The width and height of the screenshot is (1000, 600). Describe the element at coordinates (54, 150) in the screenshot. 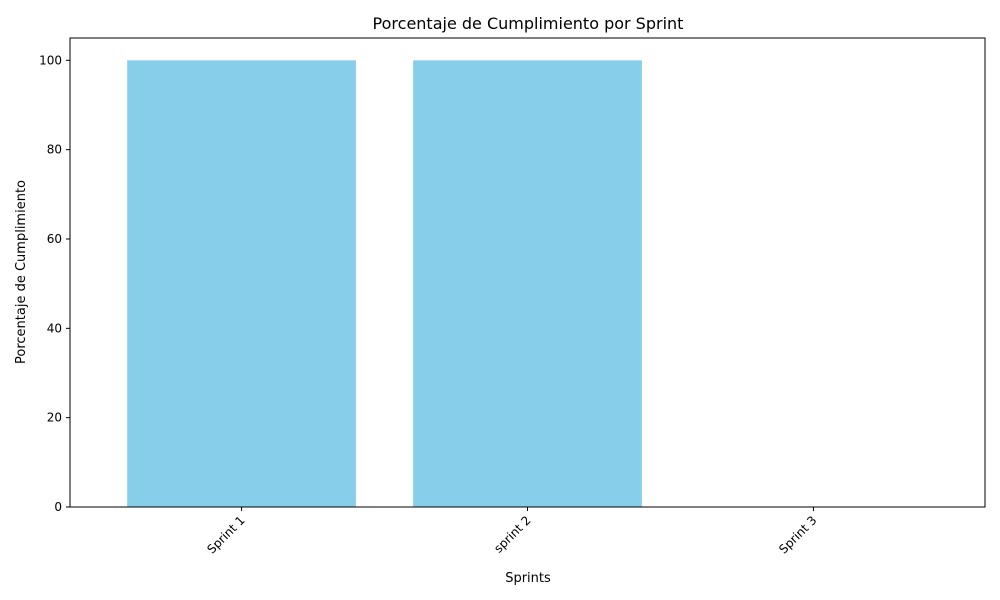

I see `y-tick-label: 80` at that location.